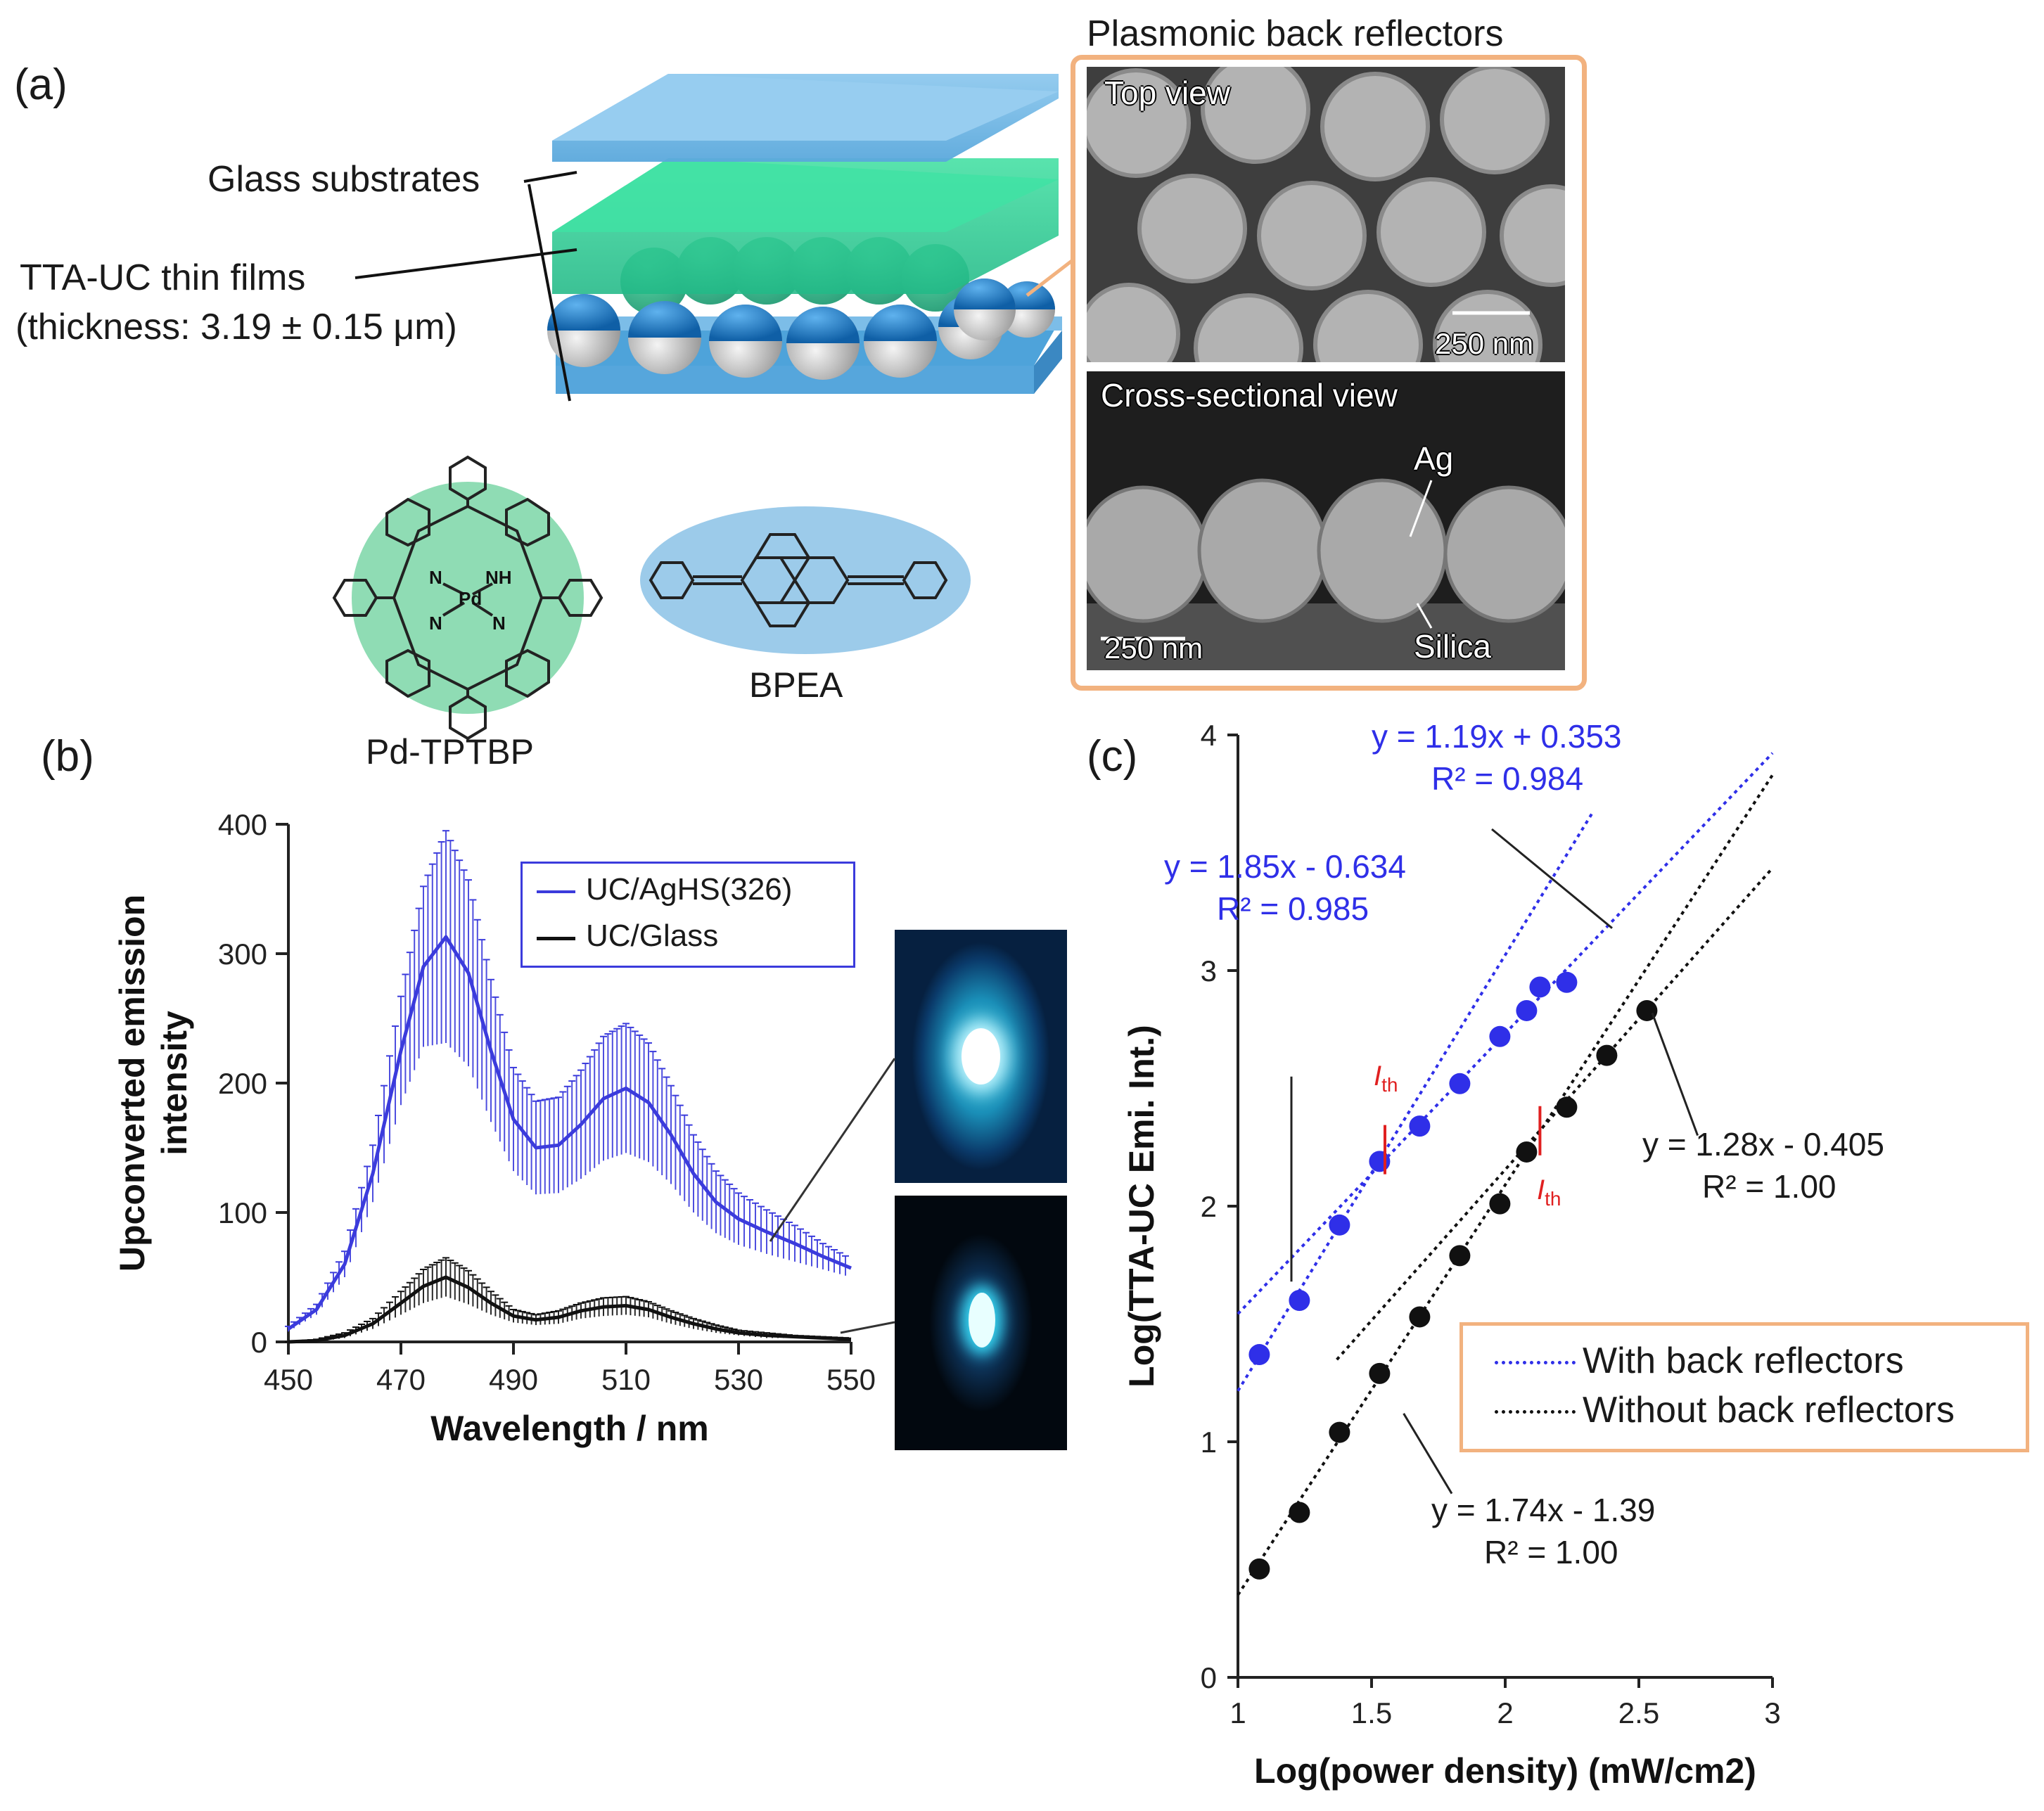 Image resolution: width=2044 pixels, height=1811 pixels. What do you see at coordinates (1541, 1190) in the screenshot?
I see `threshold-label-black-i: I` at bounding box center [1541, 1190].